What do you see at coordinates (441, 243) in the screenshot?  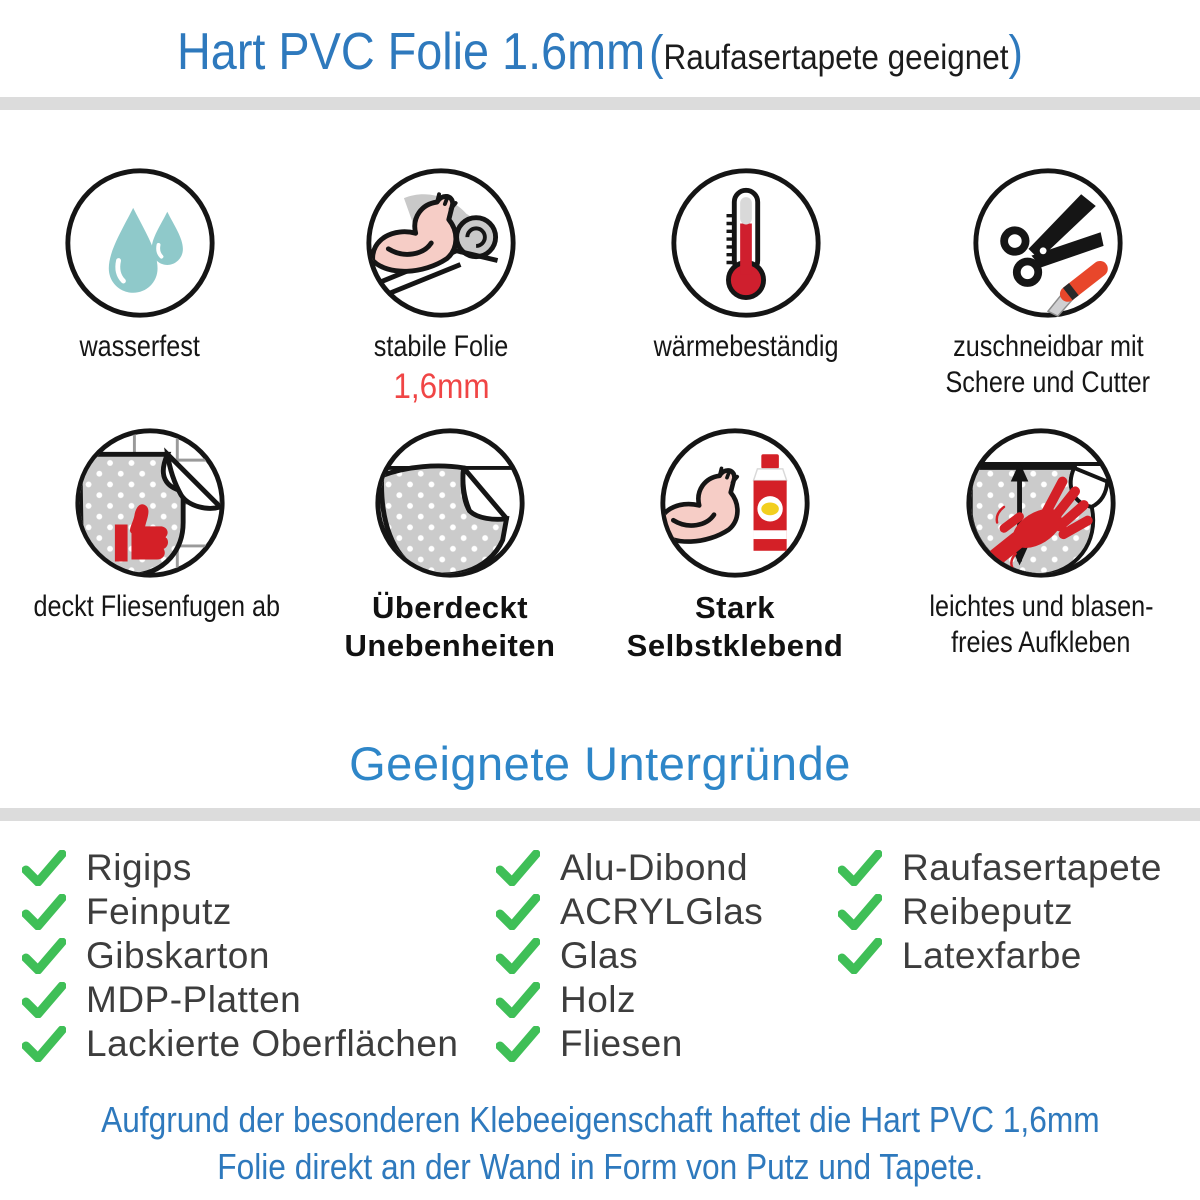 I see `muscle-arm-foil-roll-icon` at bounding box center [441, 243].